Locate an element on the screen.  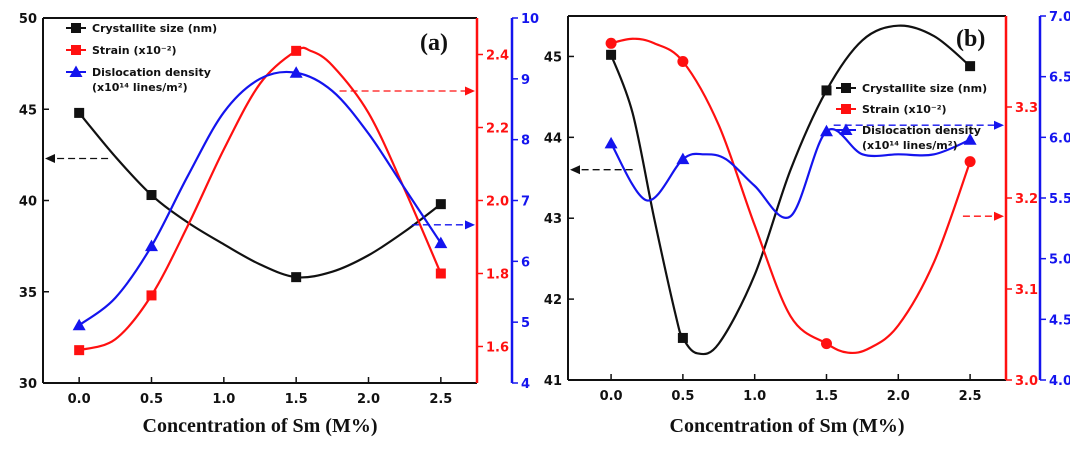
y-right-dislocation-tick-label: 7 is located at coordinates (525, 202).